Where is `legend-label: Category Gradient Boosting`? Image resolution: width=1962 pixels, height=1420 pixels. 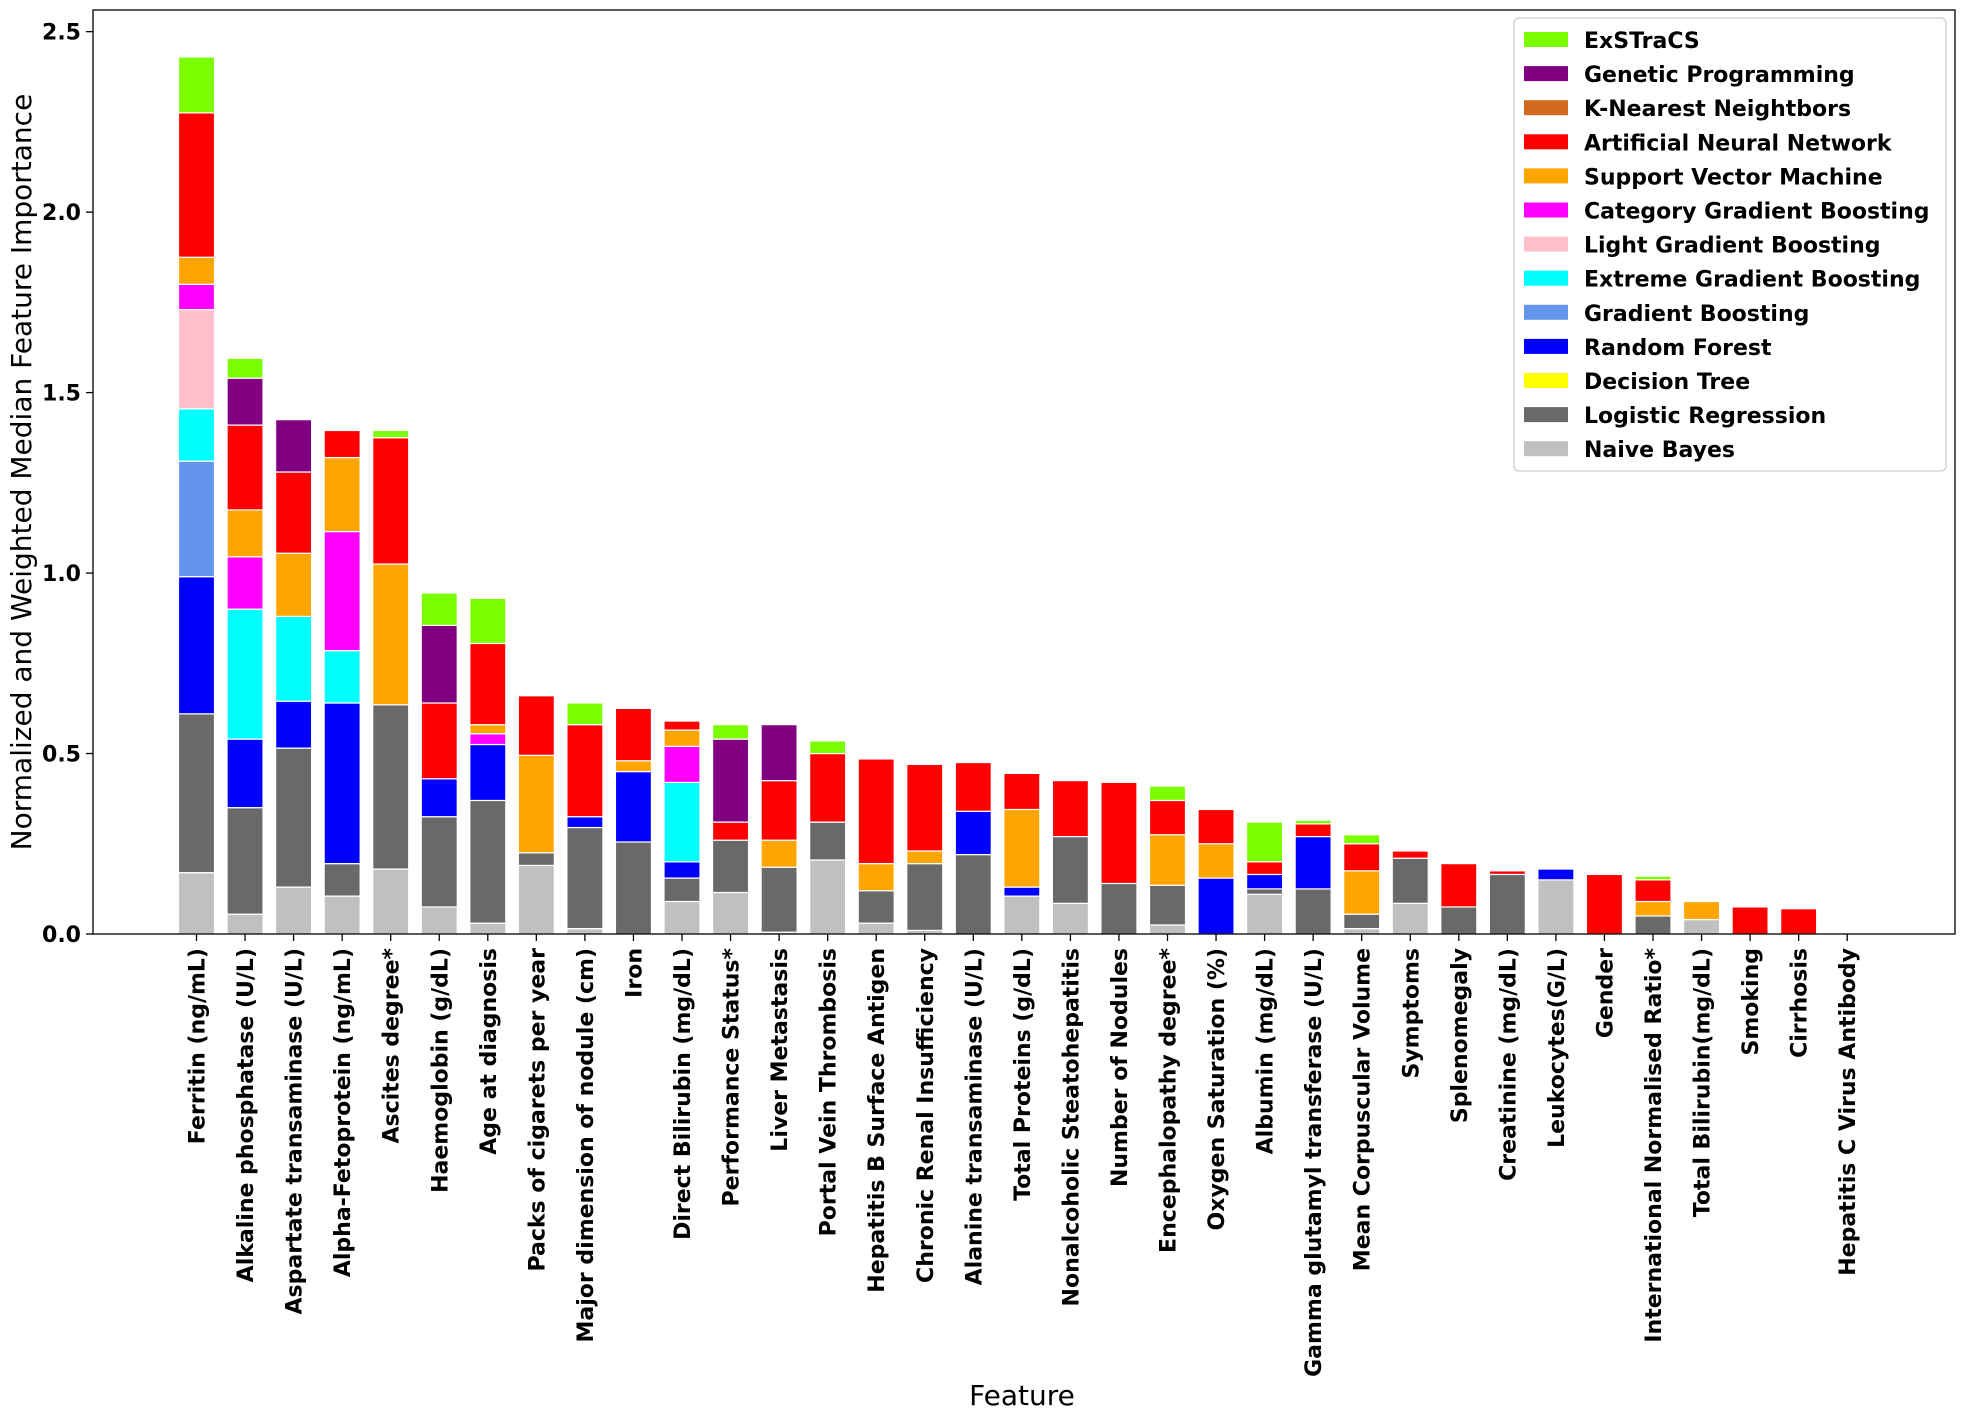
legend-label: Category Gradient Boosting is located at coordinates (1757, 212).